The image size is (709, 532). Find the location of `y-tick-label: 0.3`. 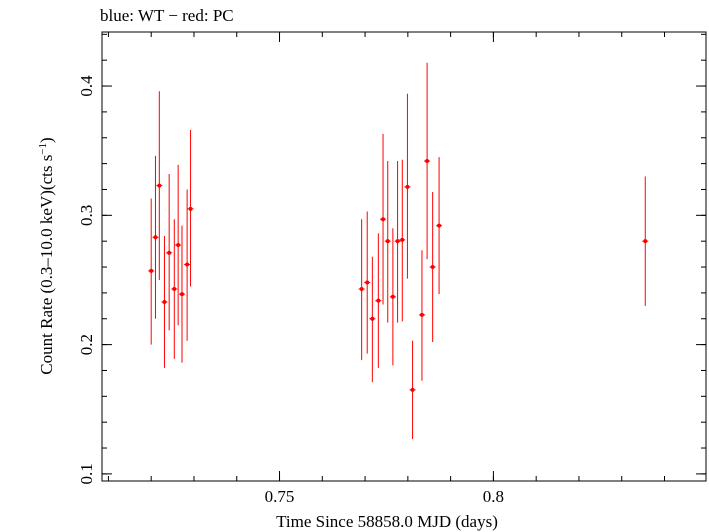

y-tick-label: 0.3 is located at coordinates (86, 215).